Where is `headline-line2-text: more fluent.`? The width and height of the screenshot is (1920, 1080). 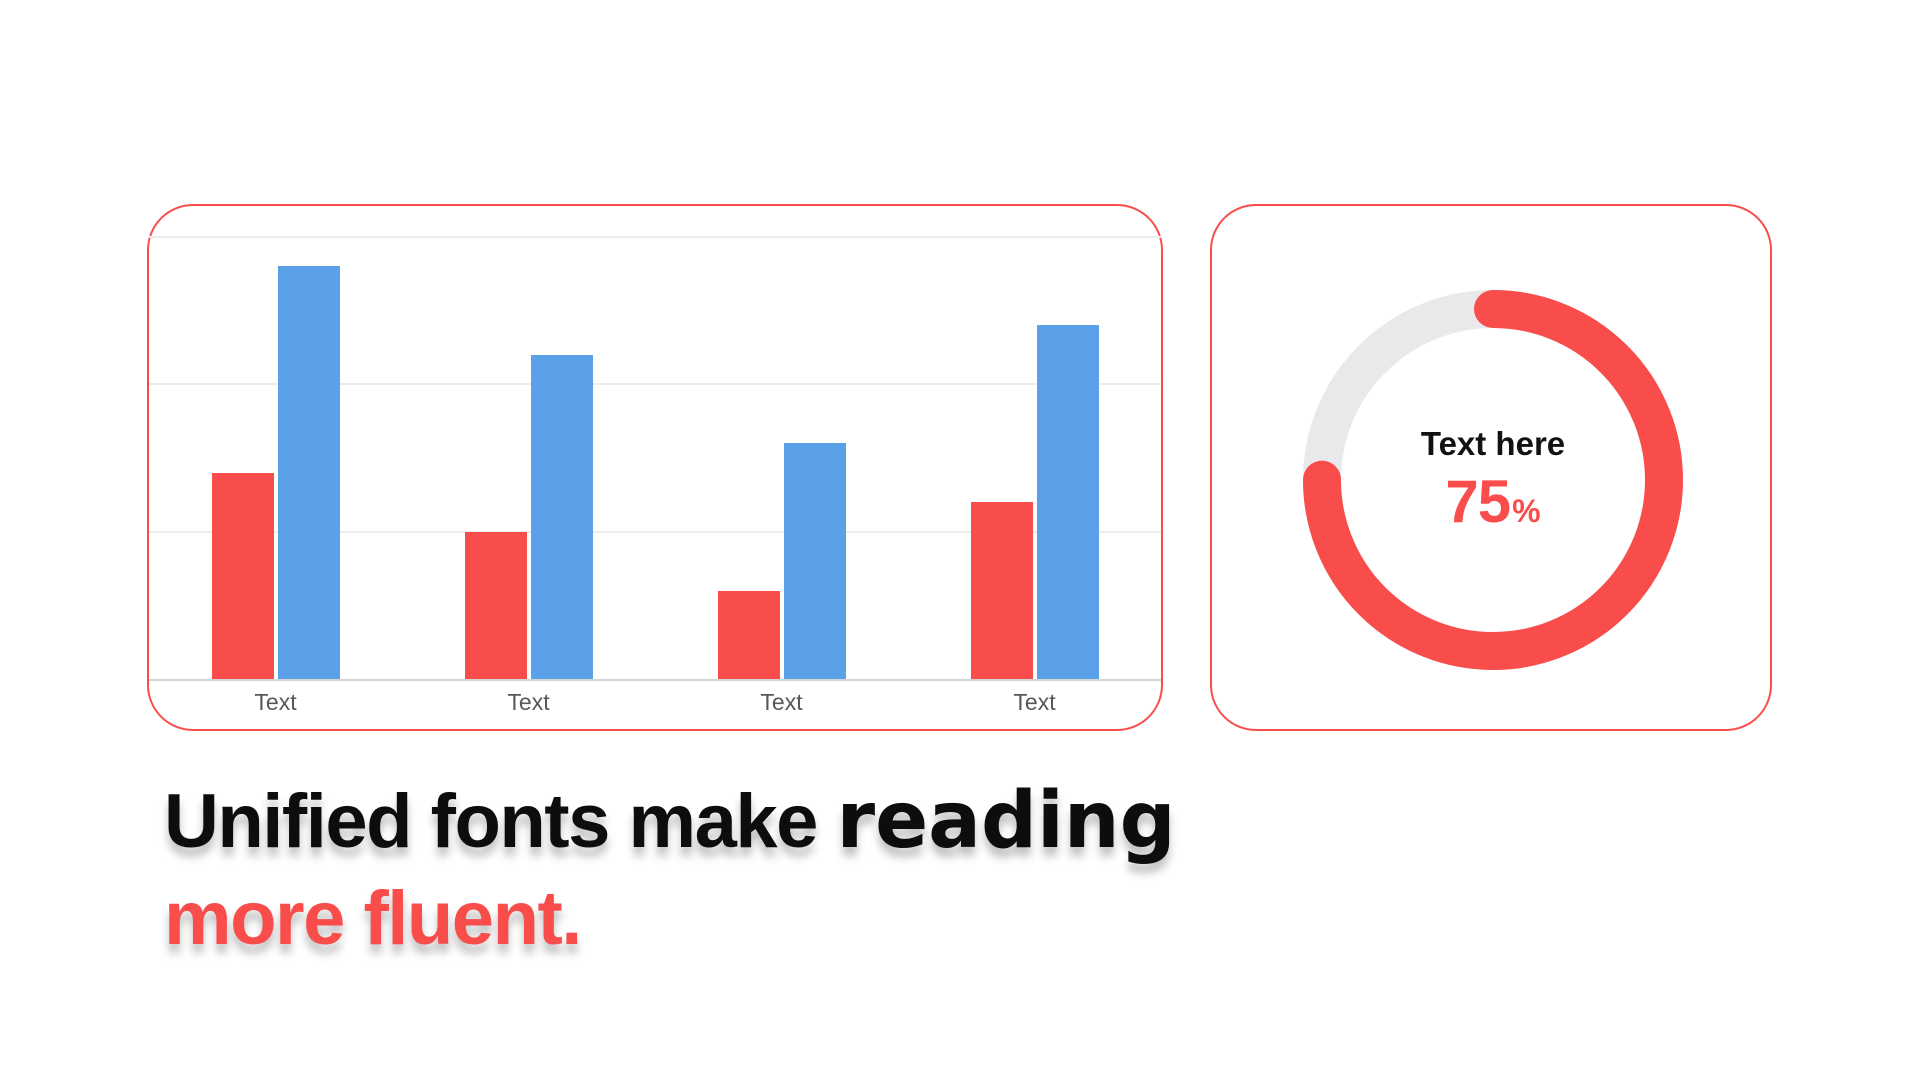
headline-line2-text: more fluent. is located at coordinates (373, 918).